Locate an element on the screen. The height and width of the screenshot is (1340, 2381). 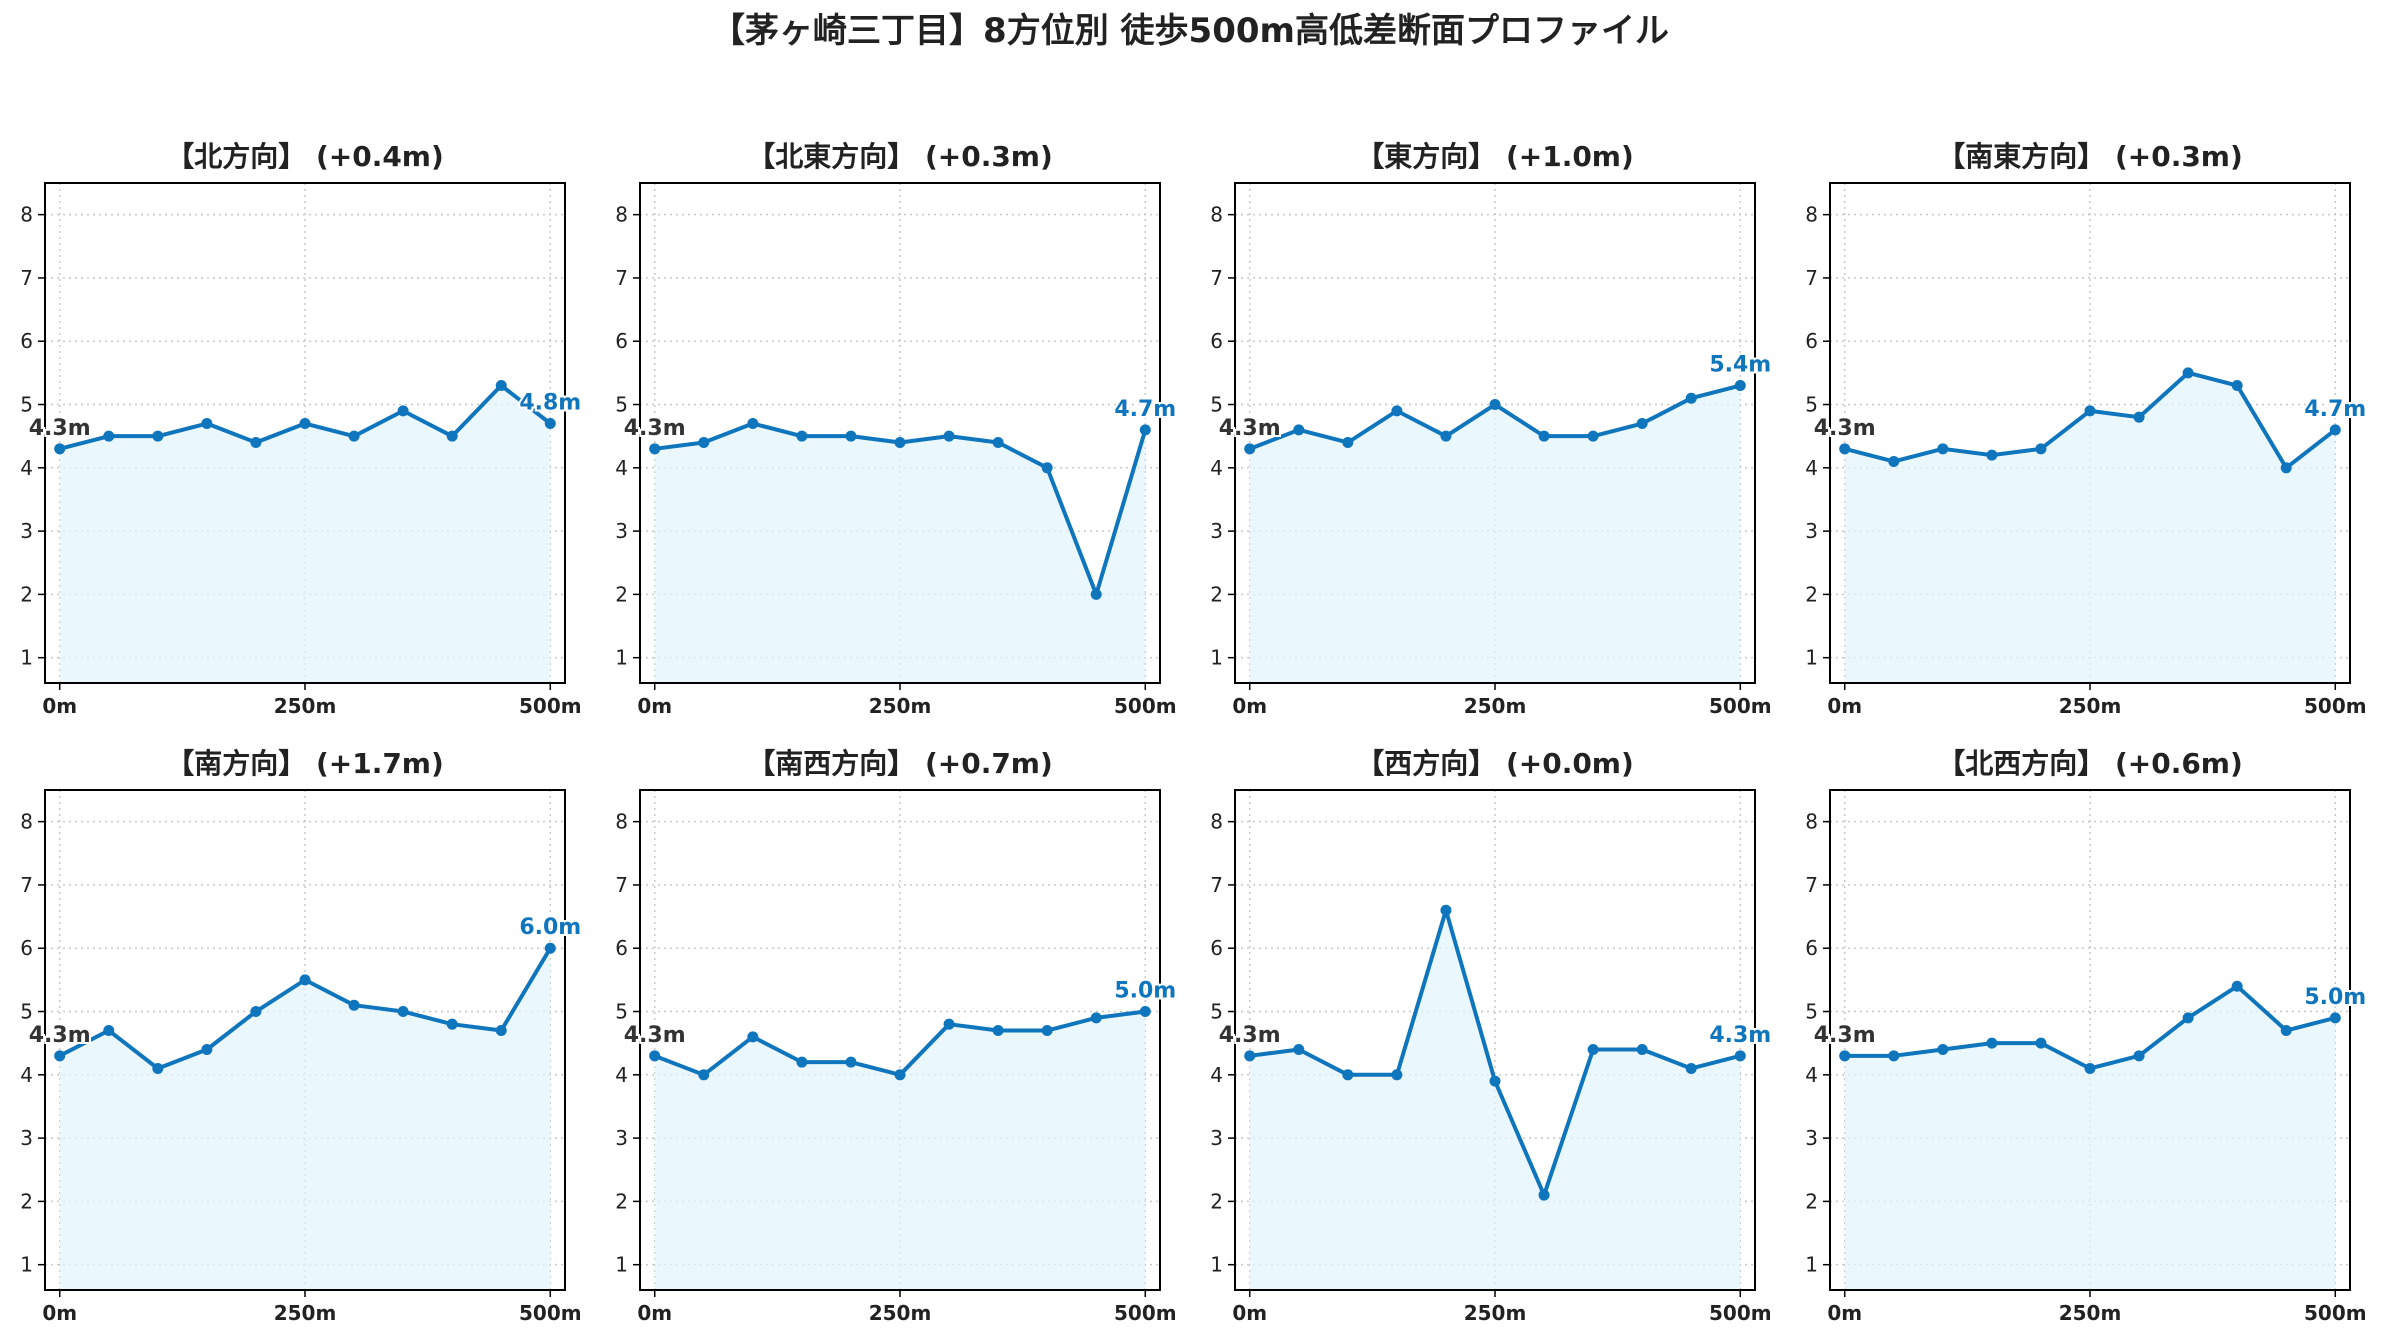
end-elevation-label: 5.0m is located at coordinates (1145, 991).